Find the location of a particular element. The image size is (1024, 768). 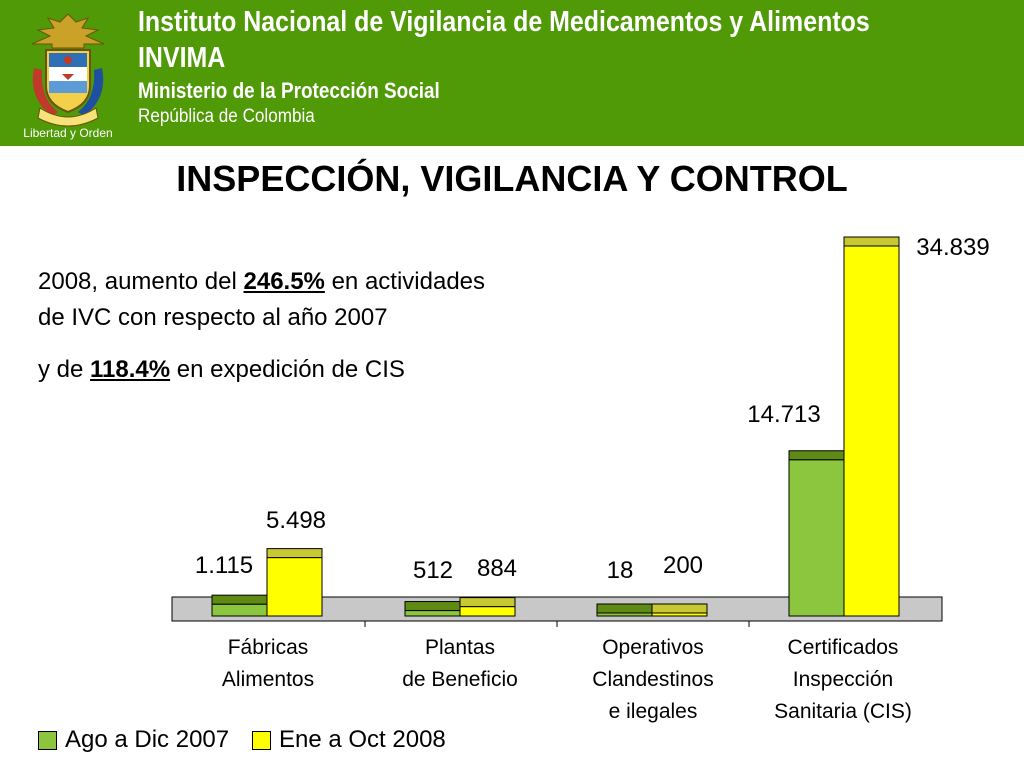

x-tick-label-1-1: de Beneficio is located at coordinates (460, 679).